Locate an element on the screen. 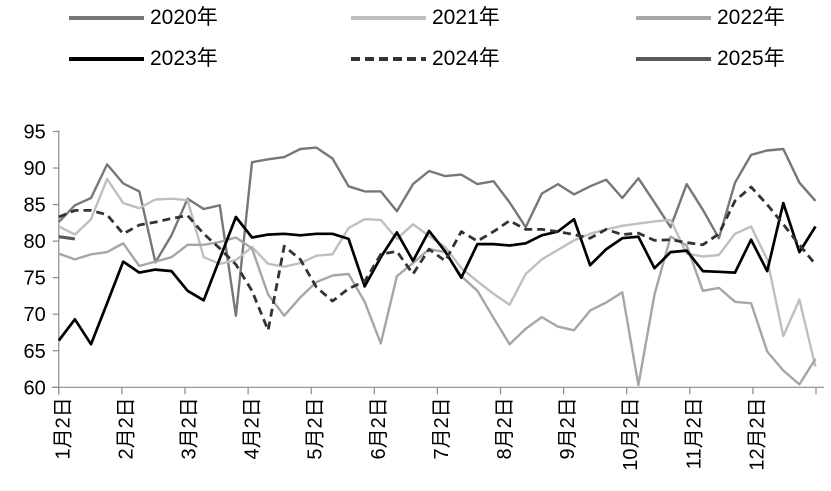 Image resolution: width=831 pixels, height=491 pixels. y-axis-tick-label: 70 is located at coordinates (35, 315).